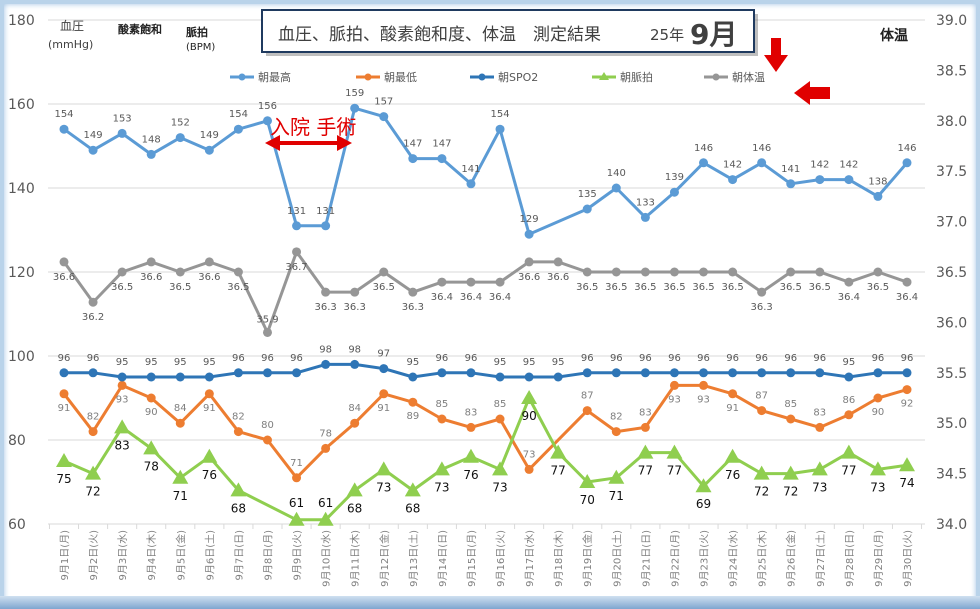  I want to click on y2-tick-label: 35.0, so click(951, 424).